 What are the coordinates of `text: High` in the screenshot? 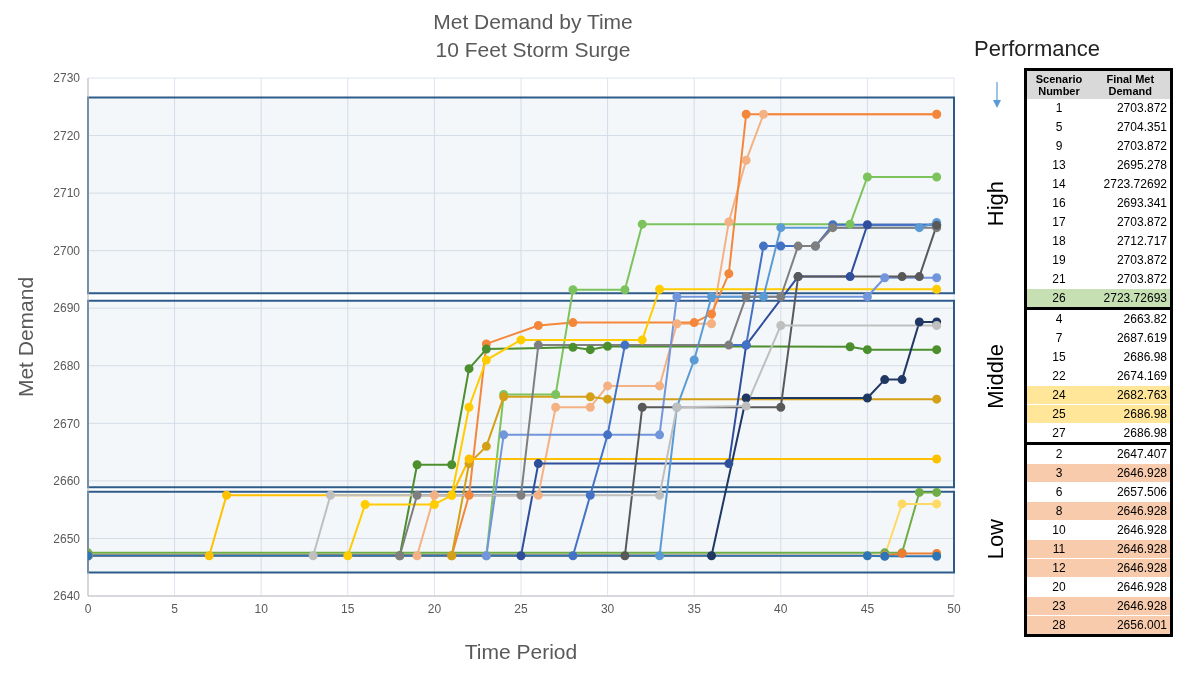 It's located at (996, 204).